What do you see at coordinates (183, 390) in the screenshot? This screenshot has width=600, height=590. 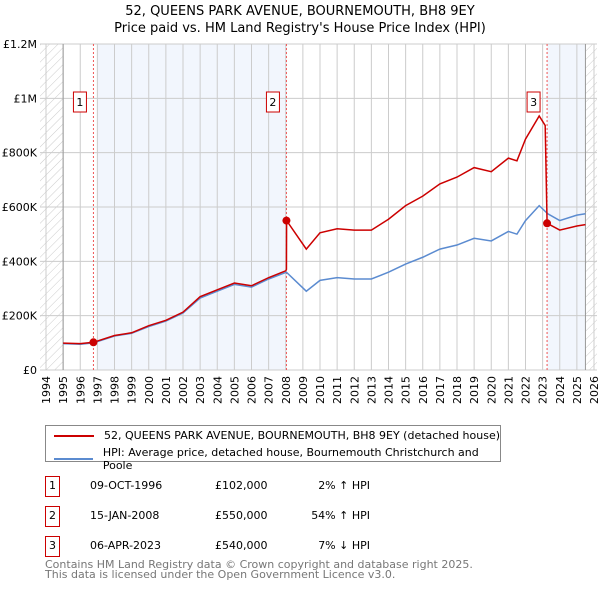 I see `x-tick-label: 2002` at bounding box center [183, 390].